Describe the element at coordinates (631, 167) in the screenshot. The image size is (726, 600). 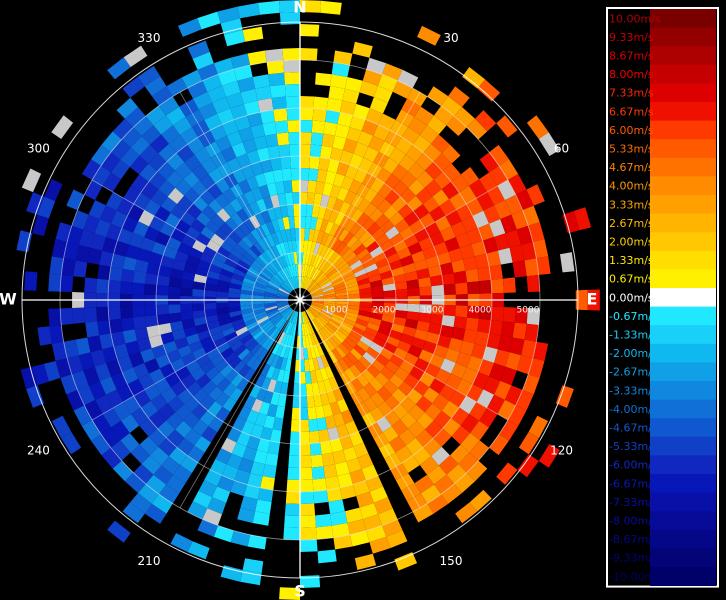
I see `legend-label: 4.67m/s` at that location.